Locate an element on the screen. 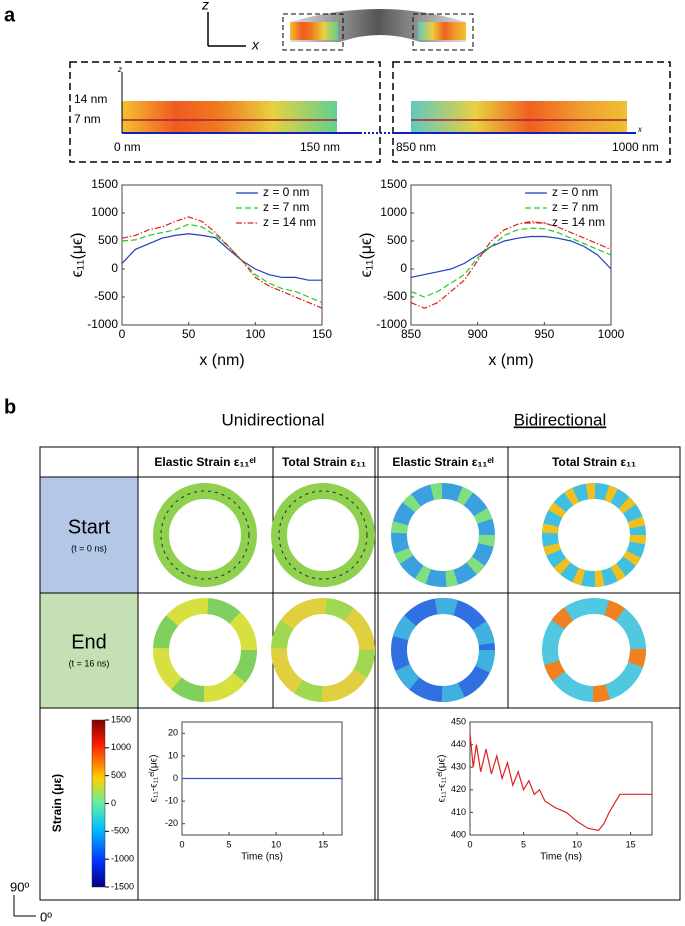 The height and width of the screenshot is (926, 685). position-label: 1000 nm is located at coordinates (635, 147).